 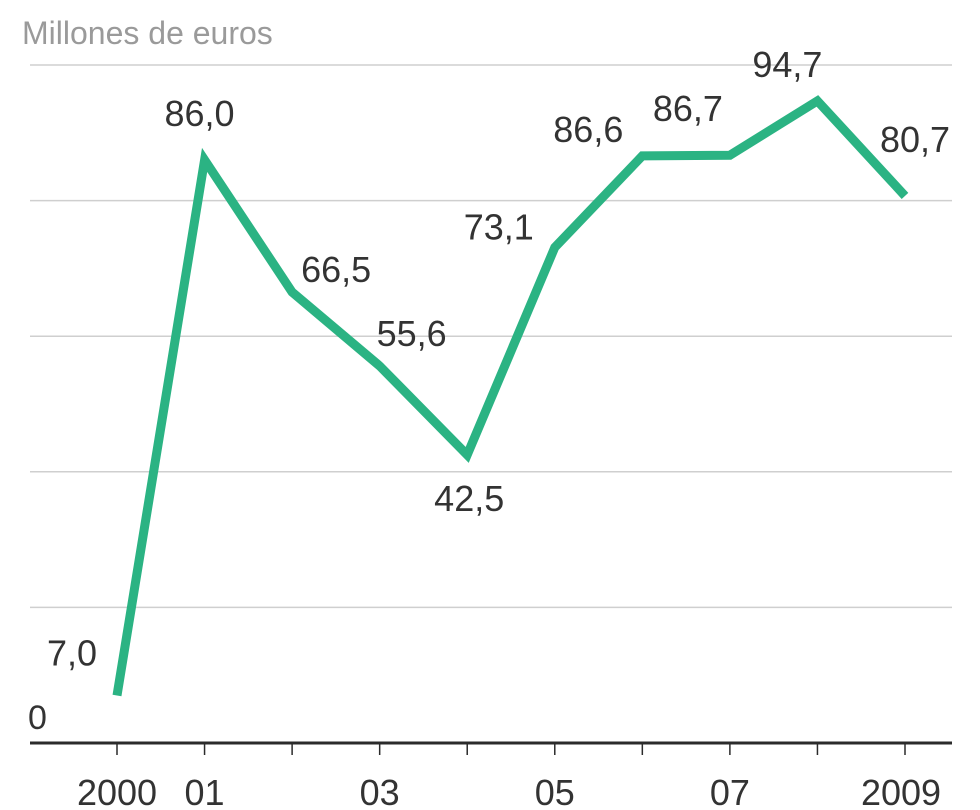 What do you see at coordinates (787, 64) in the screenshot?
I see `data-label: 94,7` at bounding box center [787, 64].